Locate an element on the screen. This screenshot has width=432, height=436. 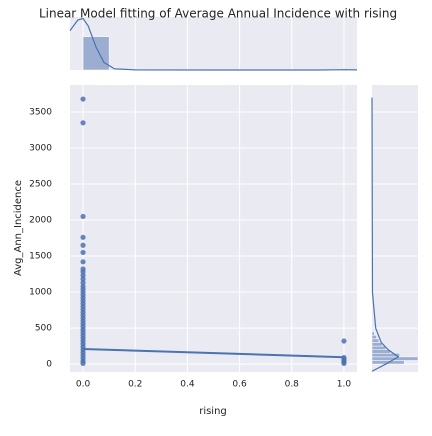
y-axis-label: Avg_Ann_Incidence is located at coordinates (18, 228).